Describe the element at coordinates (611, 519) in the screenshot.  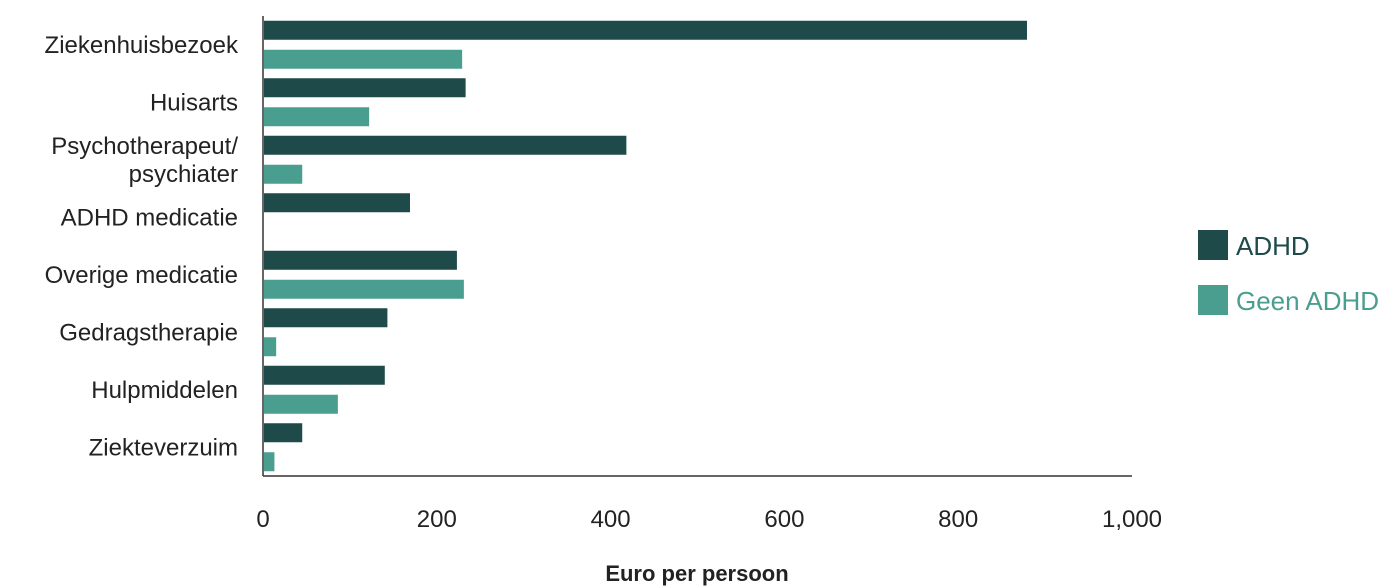
I see `x-tick-label: 400` at that location.